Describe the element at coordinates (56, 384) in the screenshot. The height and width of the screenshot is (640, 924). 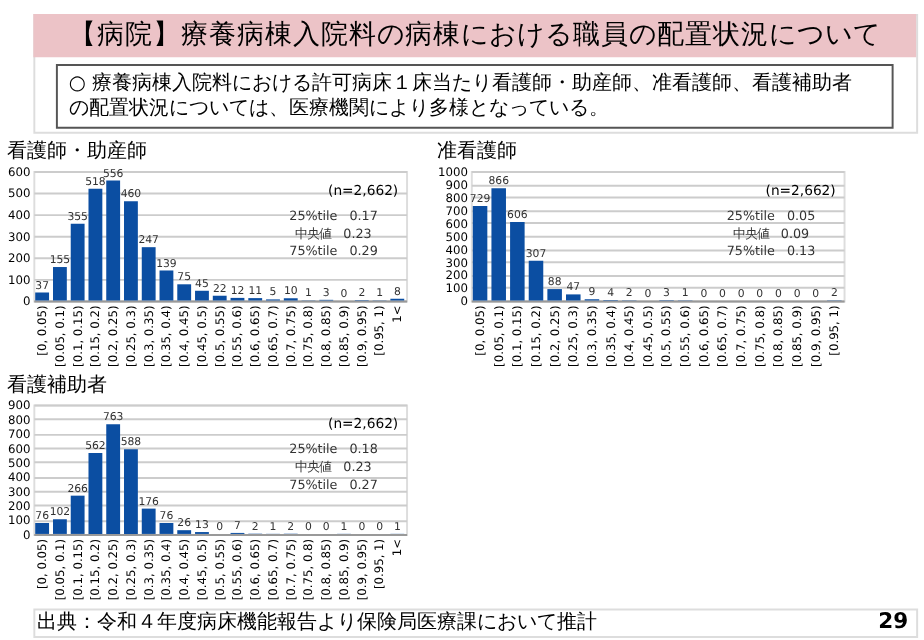
I see `chart-title: 看護補助者` at that location.